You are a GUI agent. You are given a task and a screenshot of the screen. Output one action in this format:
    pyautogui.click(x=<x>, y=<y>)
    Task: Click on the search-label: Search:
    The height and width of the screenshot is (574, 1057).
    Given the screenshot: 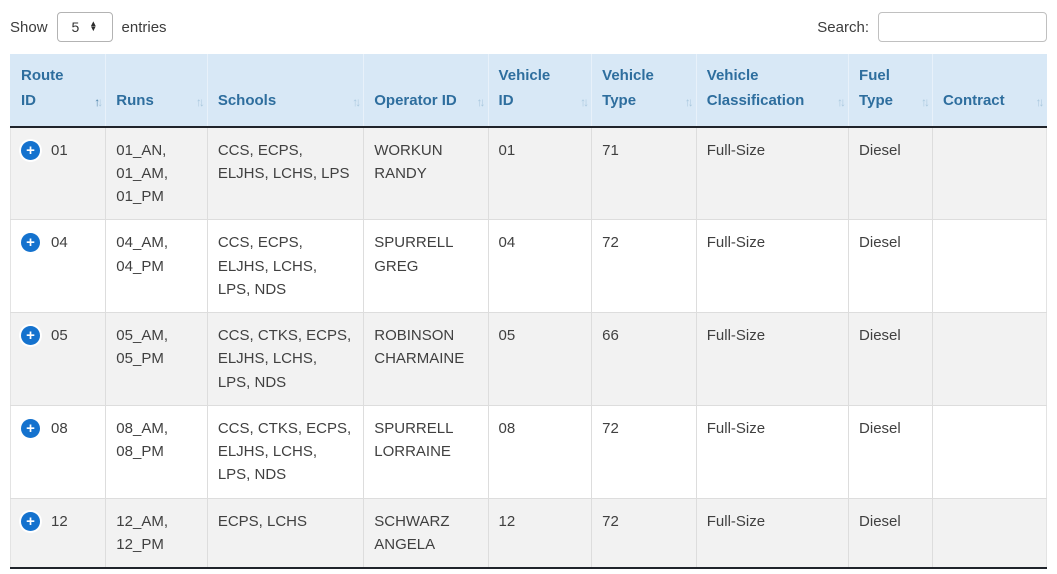 What is the action you would take?
    pyautogui.click(x=843, y=27)
    